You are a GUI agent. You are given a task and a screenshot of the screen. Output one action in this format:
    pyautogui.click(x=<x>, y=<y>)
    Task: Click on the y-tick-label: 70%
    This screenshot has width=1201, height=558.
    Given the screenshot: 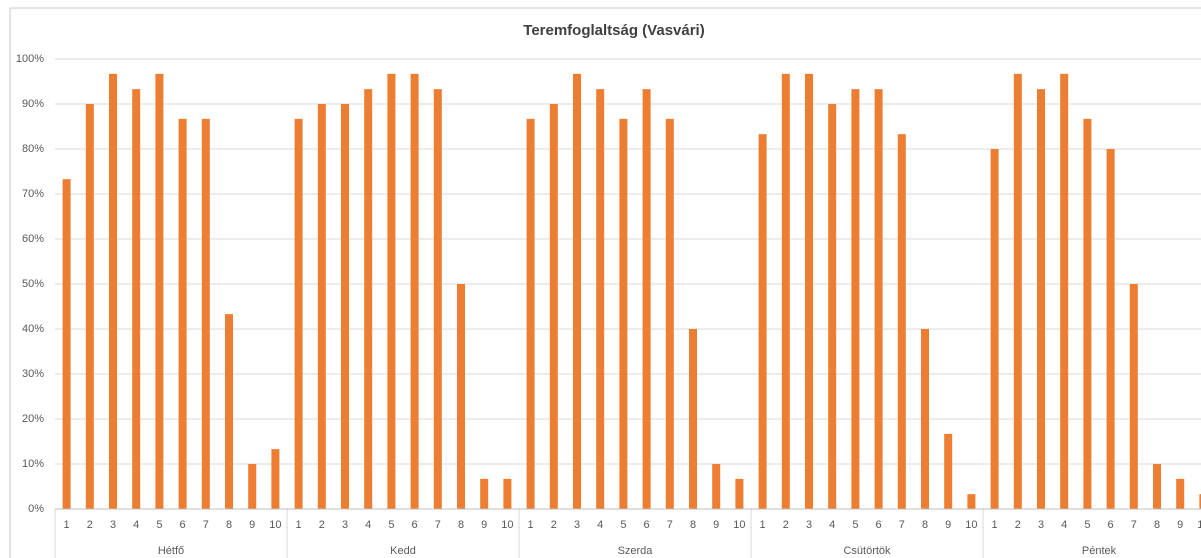 What is the action you would take?
    pyautogui.click(x=33, y=194)
    